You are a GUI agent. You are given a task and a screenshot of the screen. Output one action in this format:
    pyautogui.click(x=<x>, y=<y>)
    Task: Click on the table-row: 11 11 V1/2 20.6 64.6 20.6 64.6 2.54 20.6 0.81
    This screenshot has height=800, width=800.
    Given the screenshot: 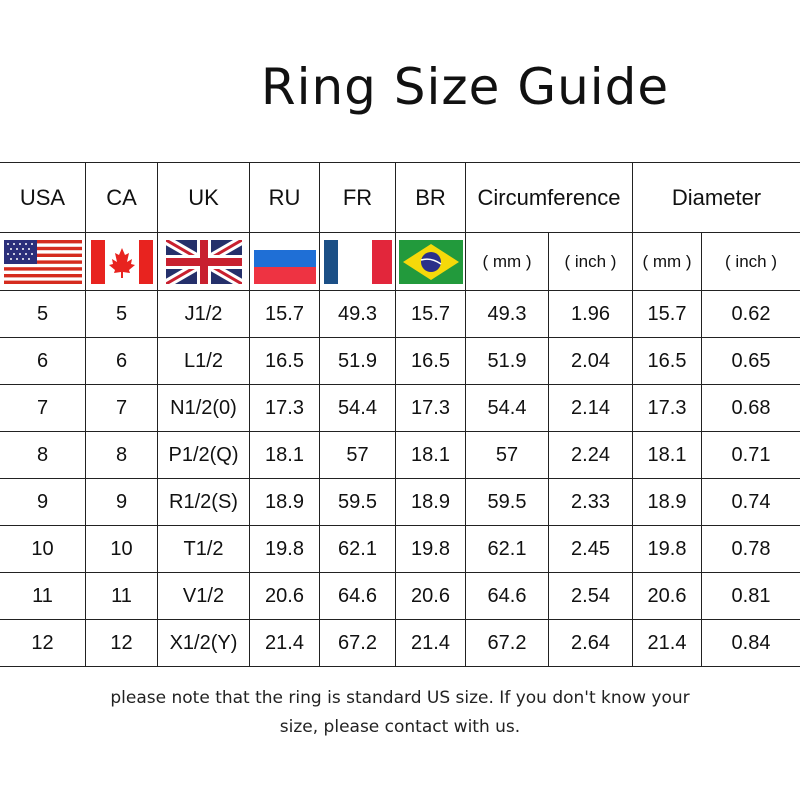 What is the action you would take?
    pyautogui.click(x=400, y=596)
    